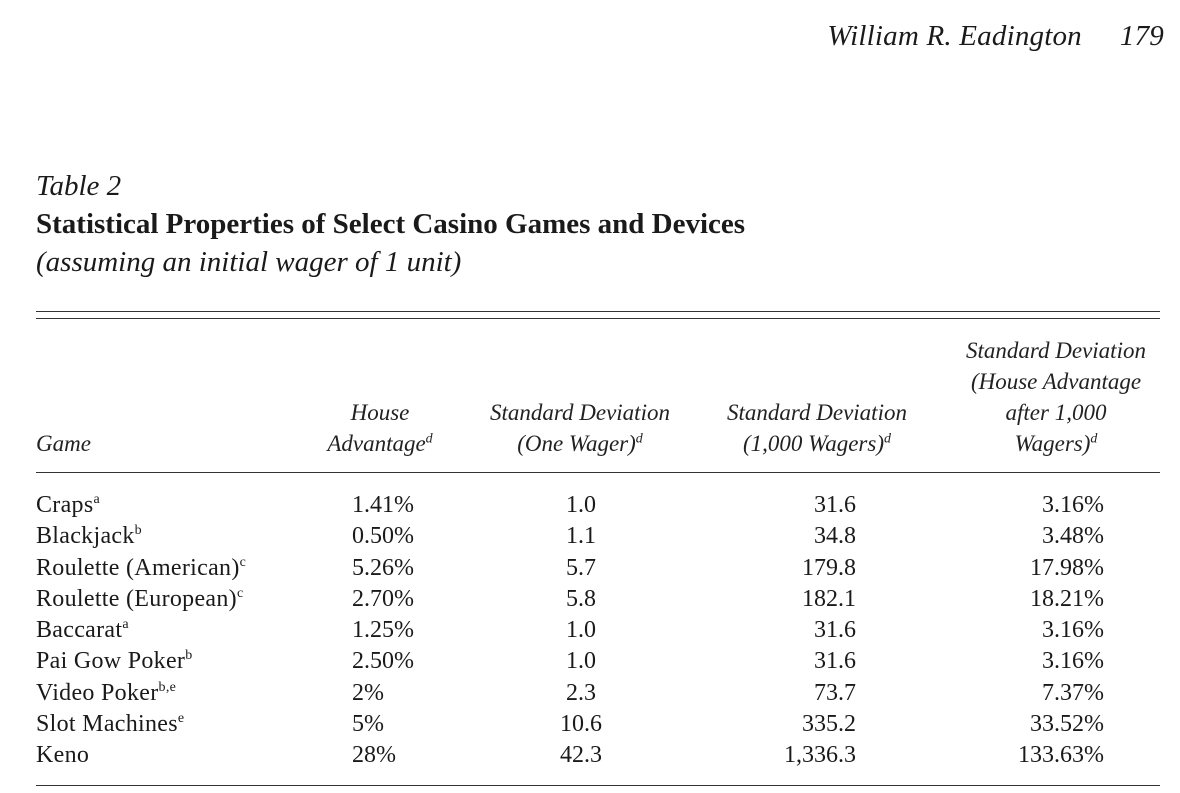 This screenshot has width=1180, height=793. Describe the element at coordinates (1067, 598) in the screenshot. I see `cell-sd-house-advantage: 18.21%` at that location.